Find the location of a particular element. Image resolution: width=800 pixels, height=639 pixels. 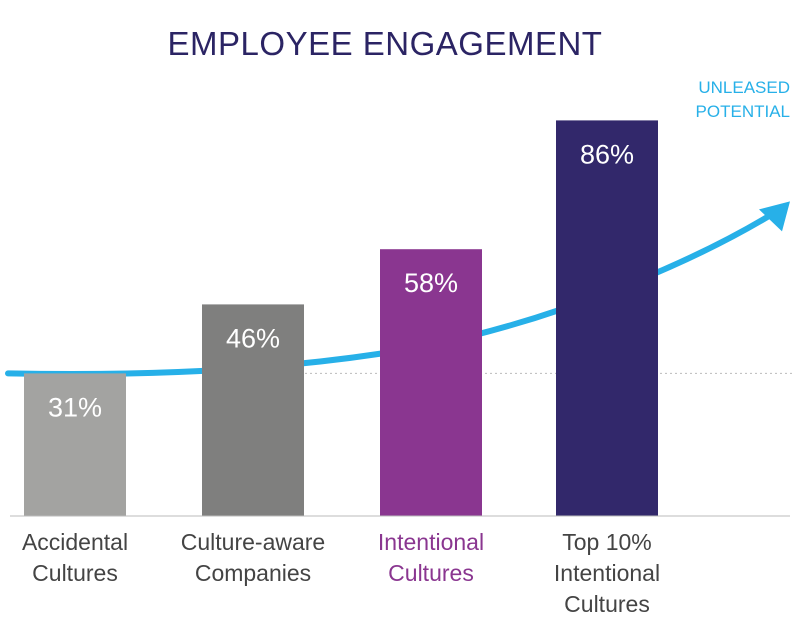

category-label: Companies is located at coordinates (253, 573).